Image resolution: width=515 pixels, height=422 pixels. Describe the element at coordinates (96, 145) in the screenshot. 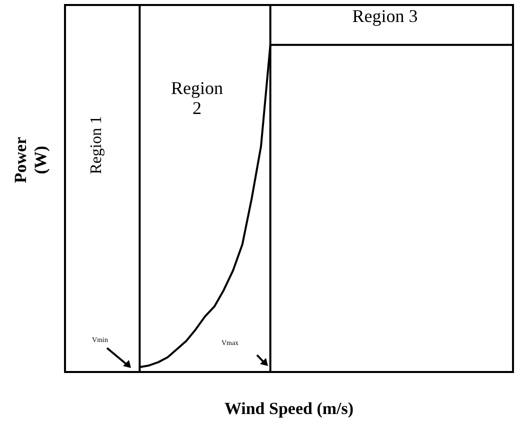

I see `annotation: Region 1` at that location.